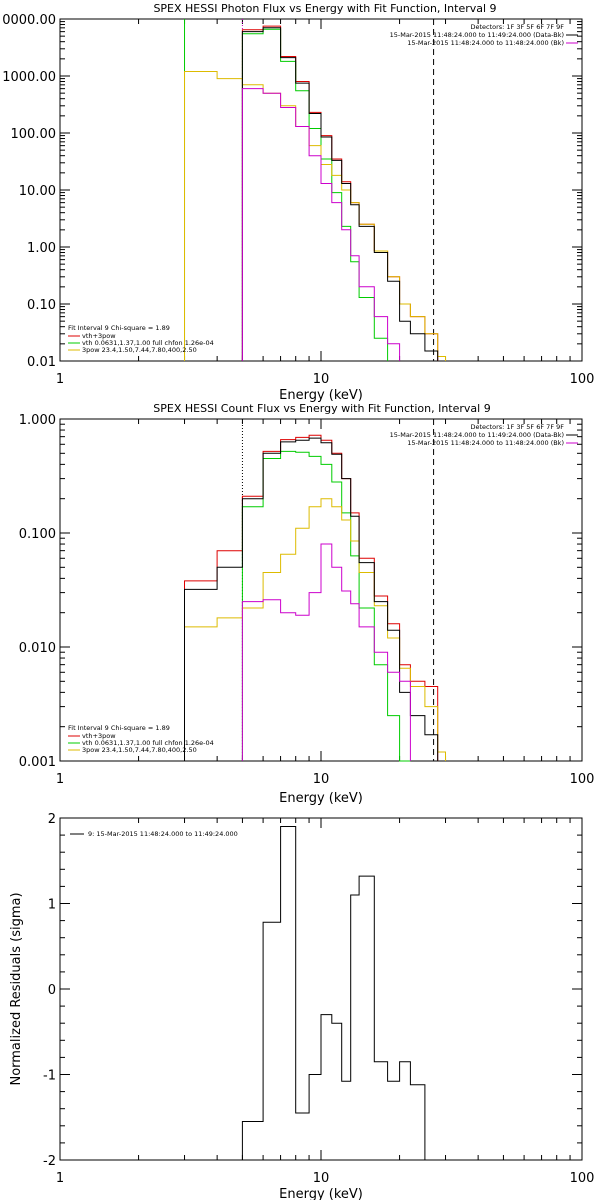 This screenshot has width=600, height=1200. Describe the element at coordinates (321, 798) in the screenshot. I see `panel2-xlabel: Energy (keV)` at that location.